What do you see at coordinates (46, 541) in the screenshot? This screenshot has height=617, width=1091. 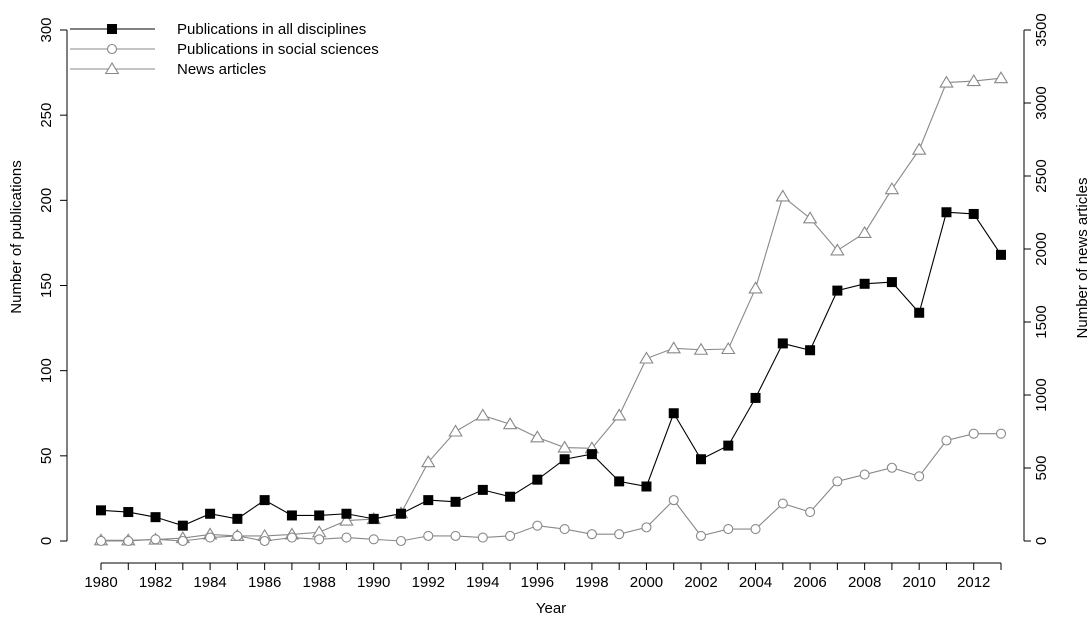 I see `left-tick-label: 0` at bounding box center [46, 541].